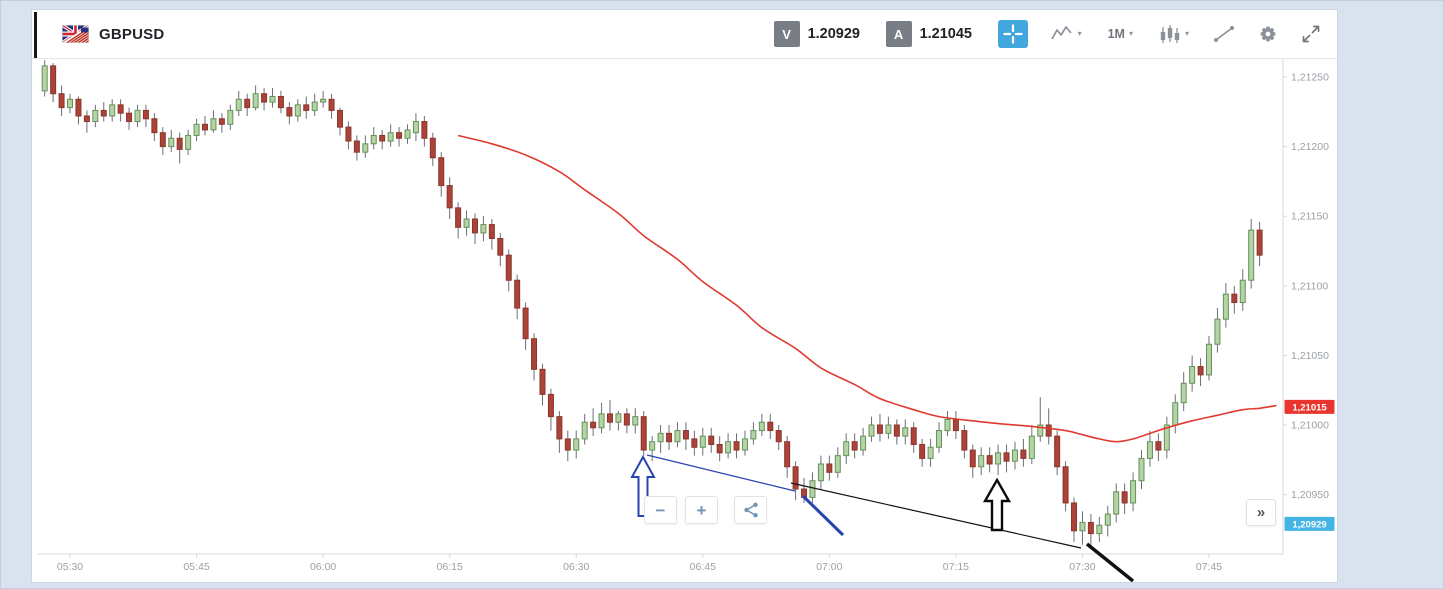  I want to click on time-tick-label: 06:00, so click(323, 567).